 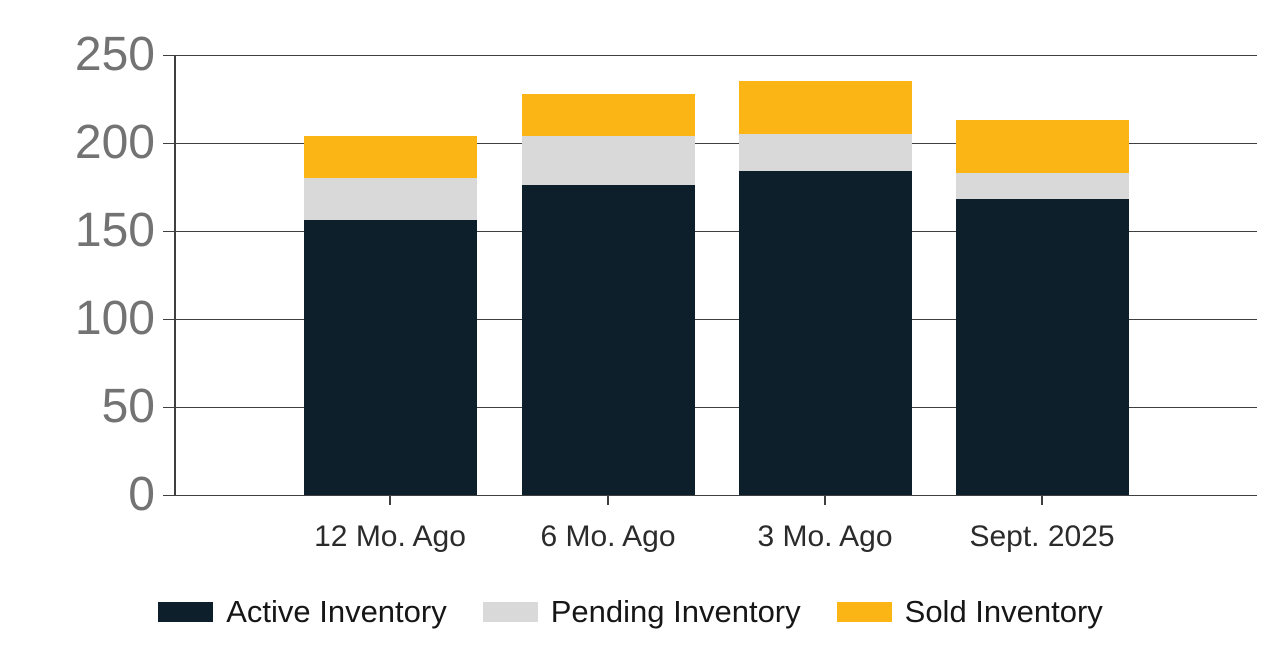 What do you see at coordinates (390, 536) in the screenshot?
I see `x-axis-category-label: 12 Mo. Ago` at bounding box center [390, 536].